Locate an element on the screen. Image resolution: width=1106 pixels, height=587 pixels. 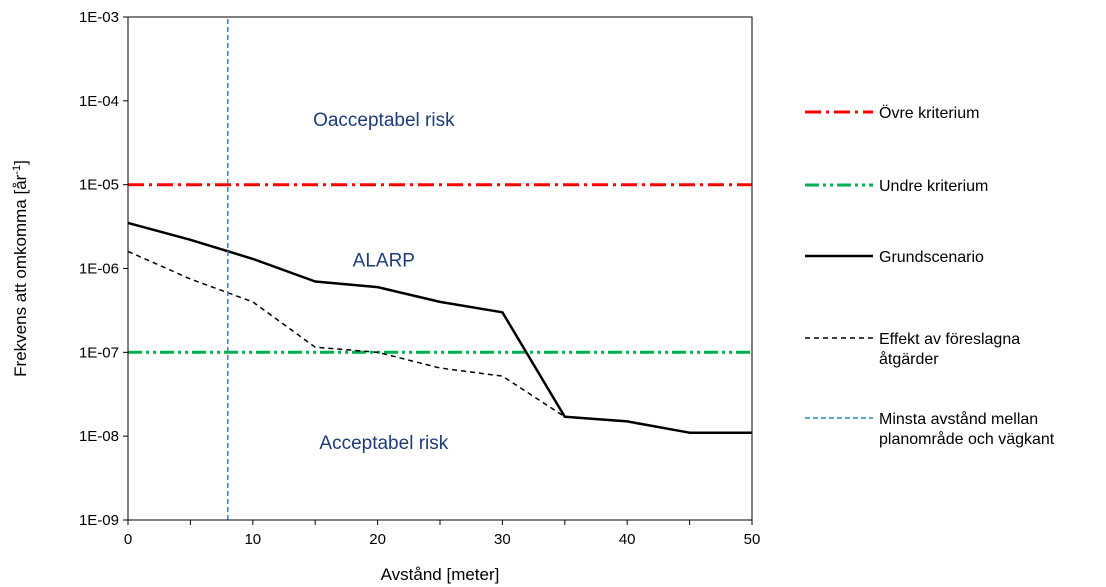
y-tick-label: 1E-08 is located at coordinates (99, 436).